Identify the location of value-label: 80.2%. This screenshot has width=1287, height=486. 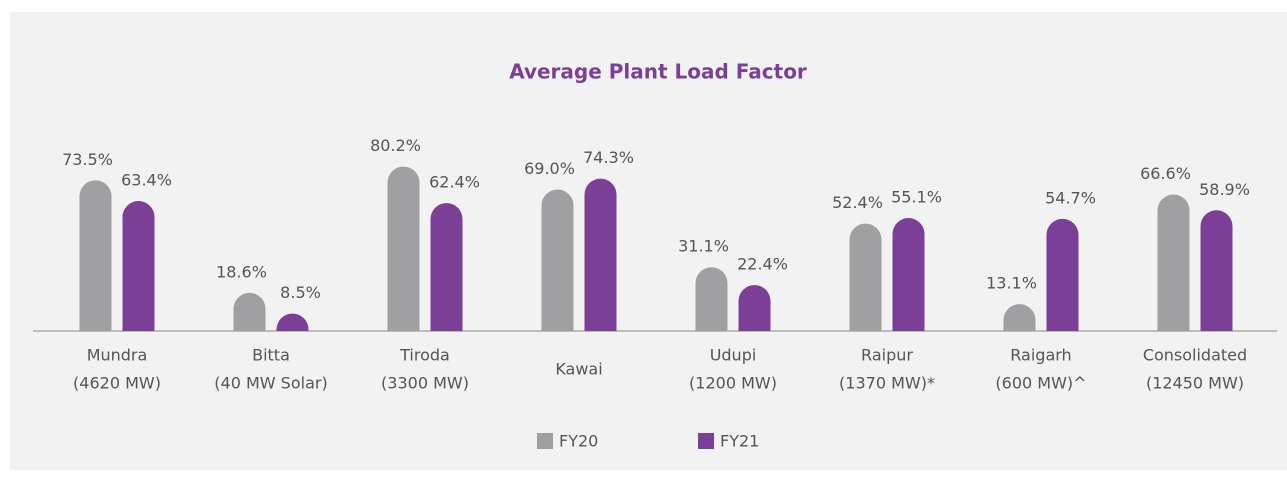
(395, 145).